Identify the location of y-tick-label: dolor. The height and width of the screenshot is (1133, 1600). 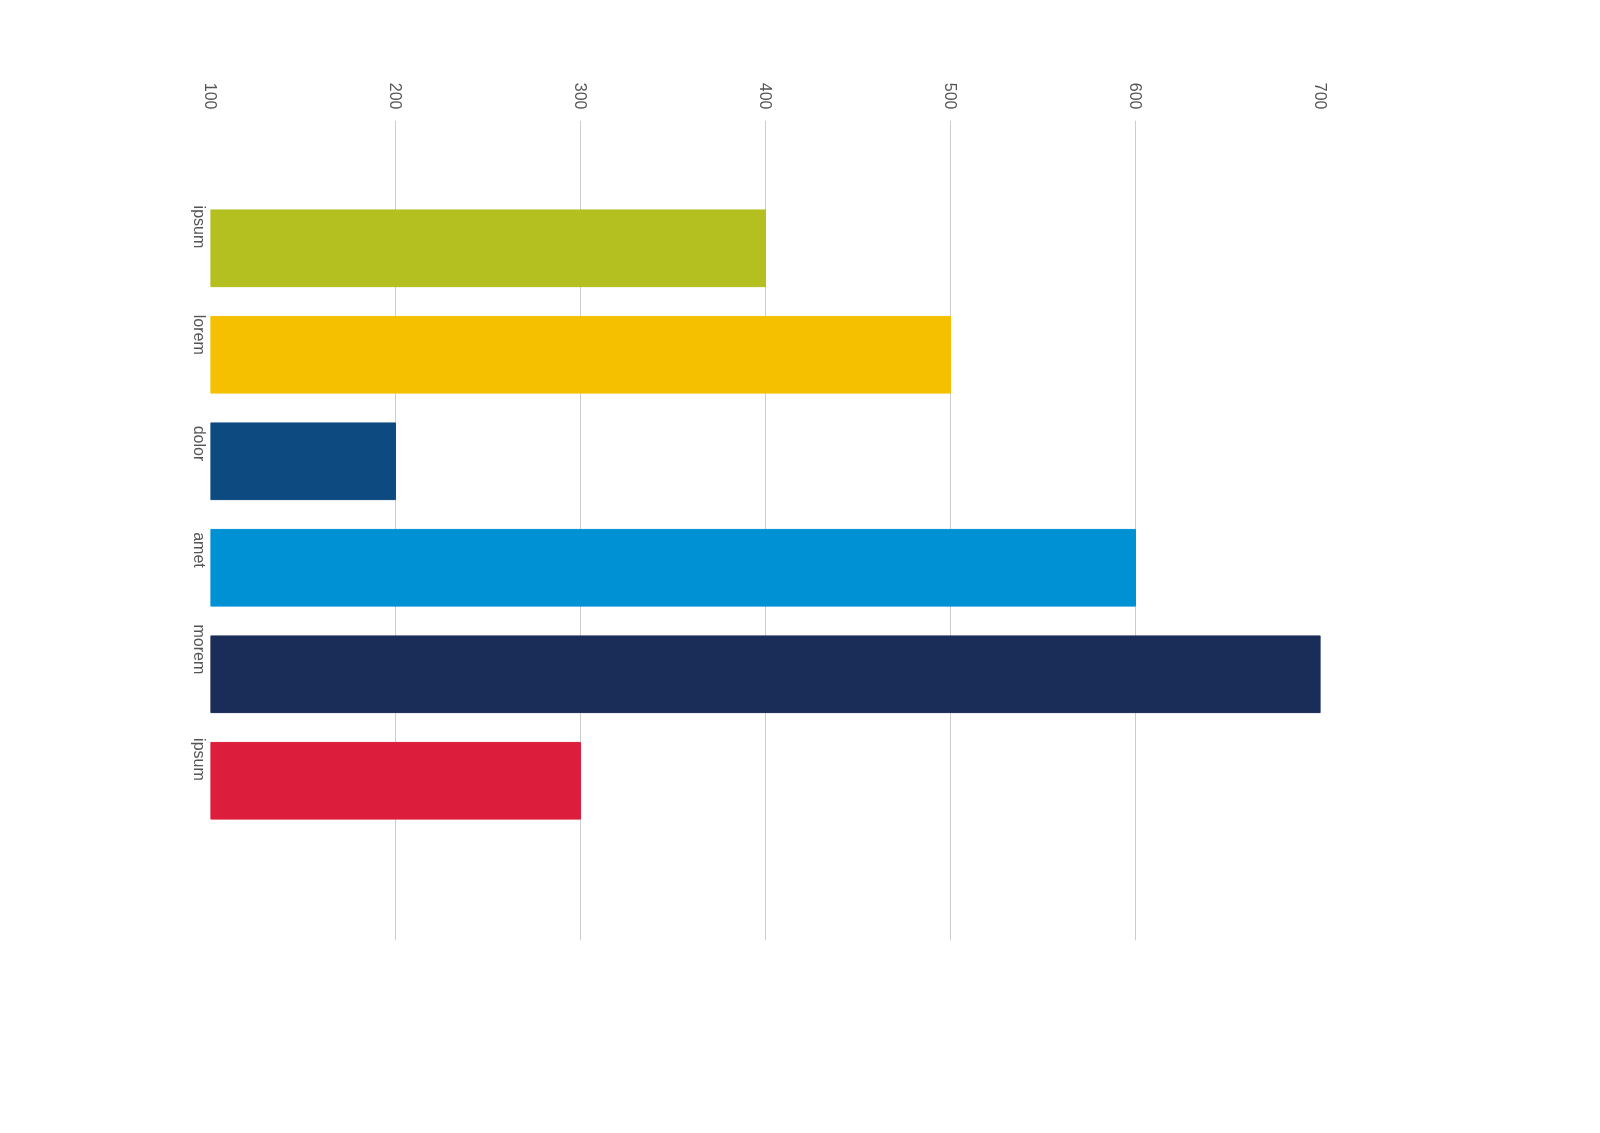
(199, 443).